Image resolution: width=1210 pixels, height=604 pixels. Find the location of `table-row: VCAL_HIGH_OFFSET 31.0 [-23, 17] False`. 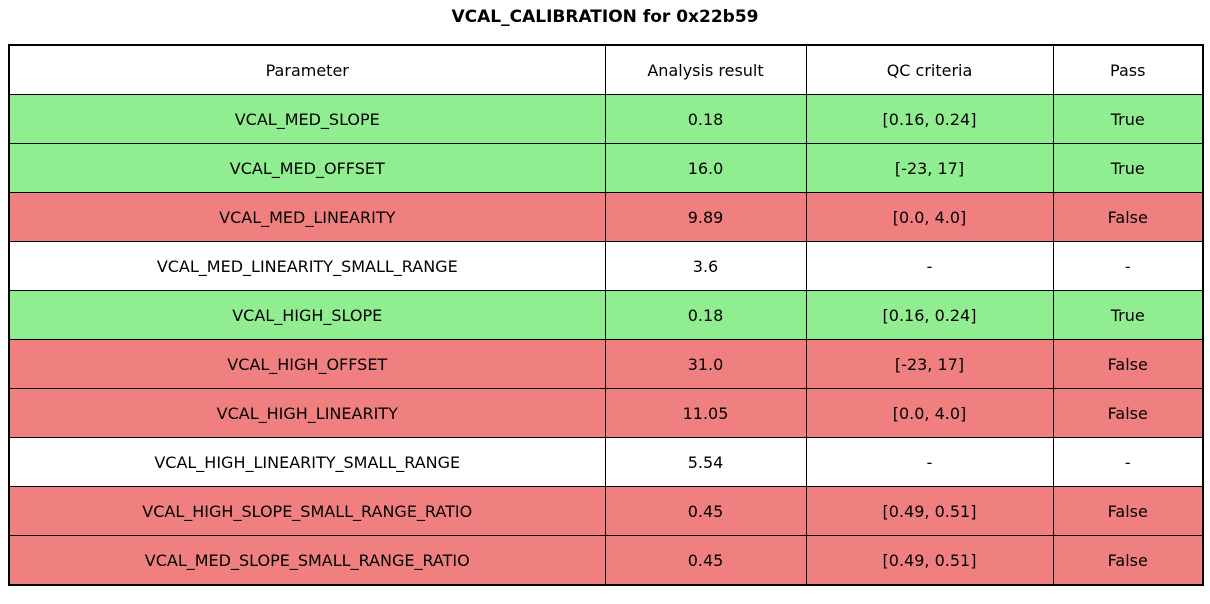

table-row: VCAL_HIGH_OFFSET 31.0 [-23, 17] False is located at coordinates (606, 364).